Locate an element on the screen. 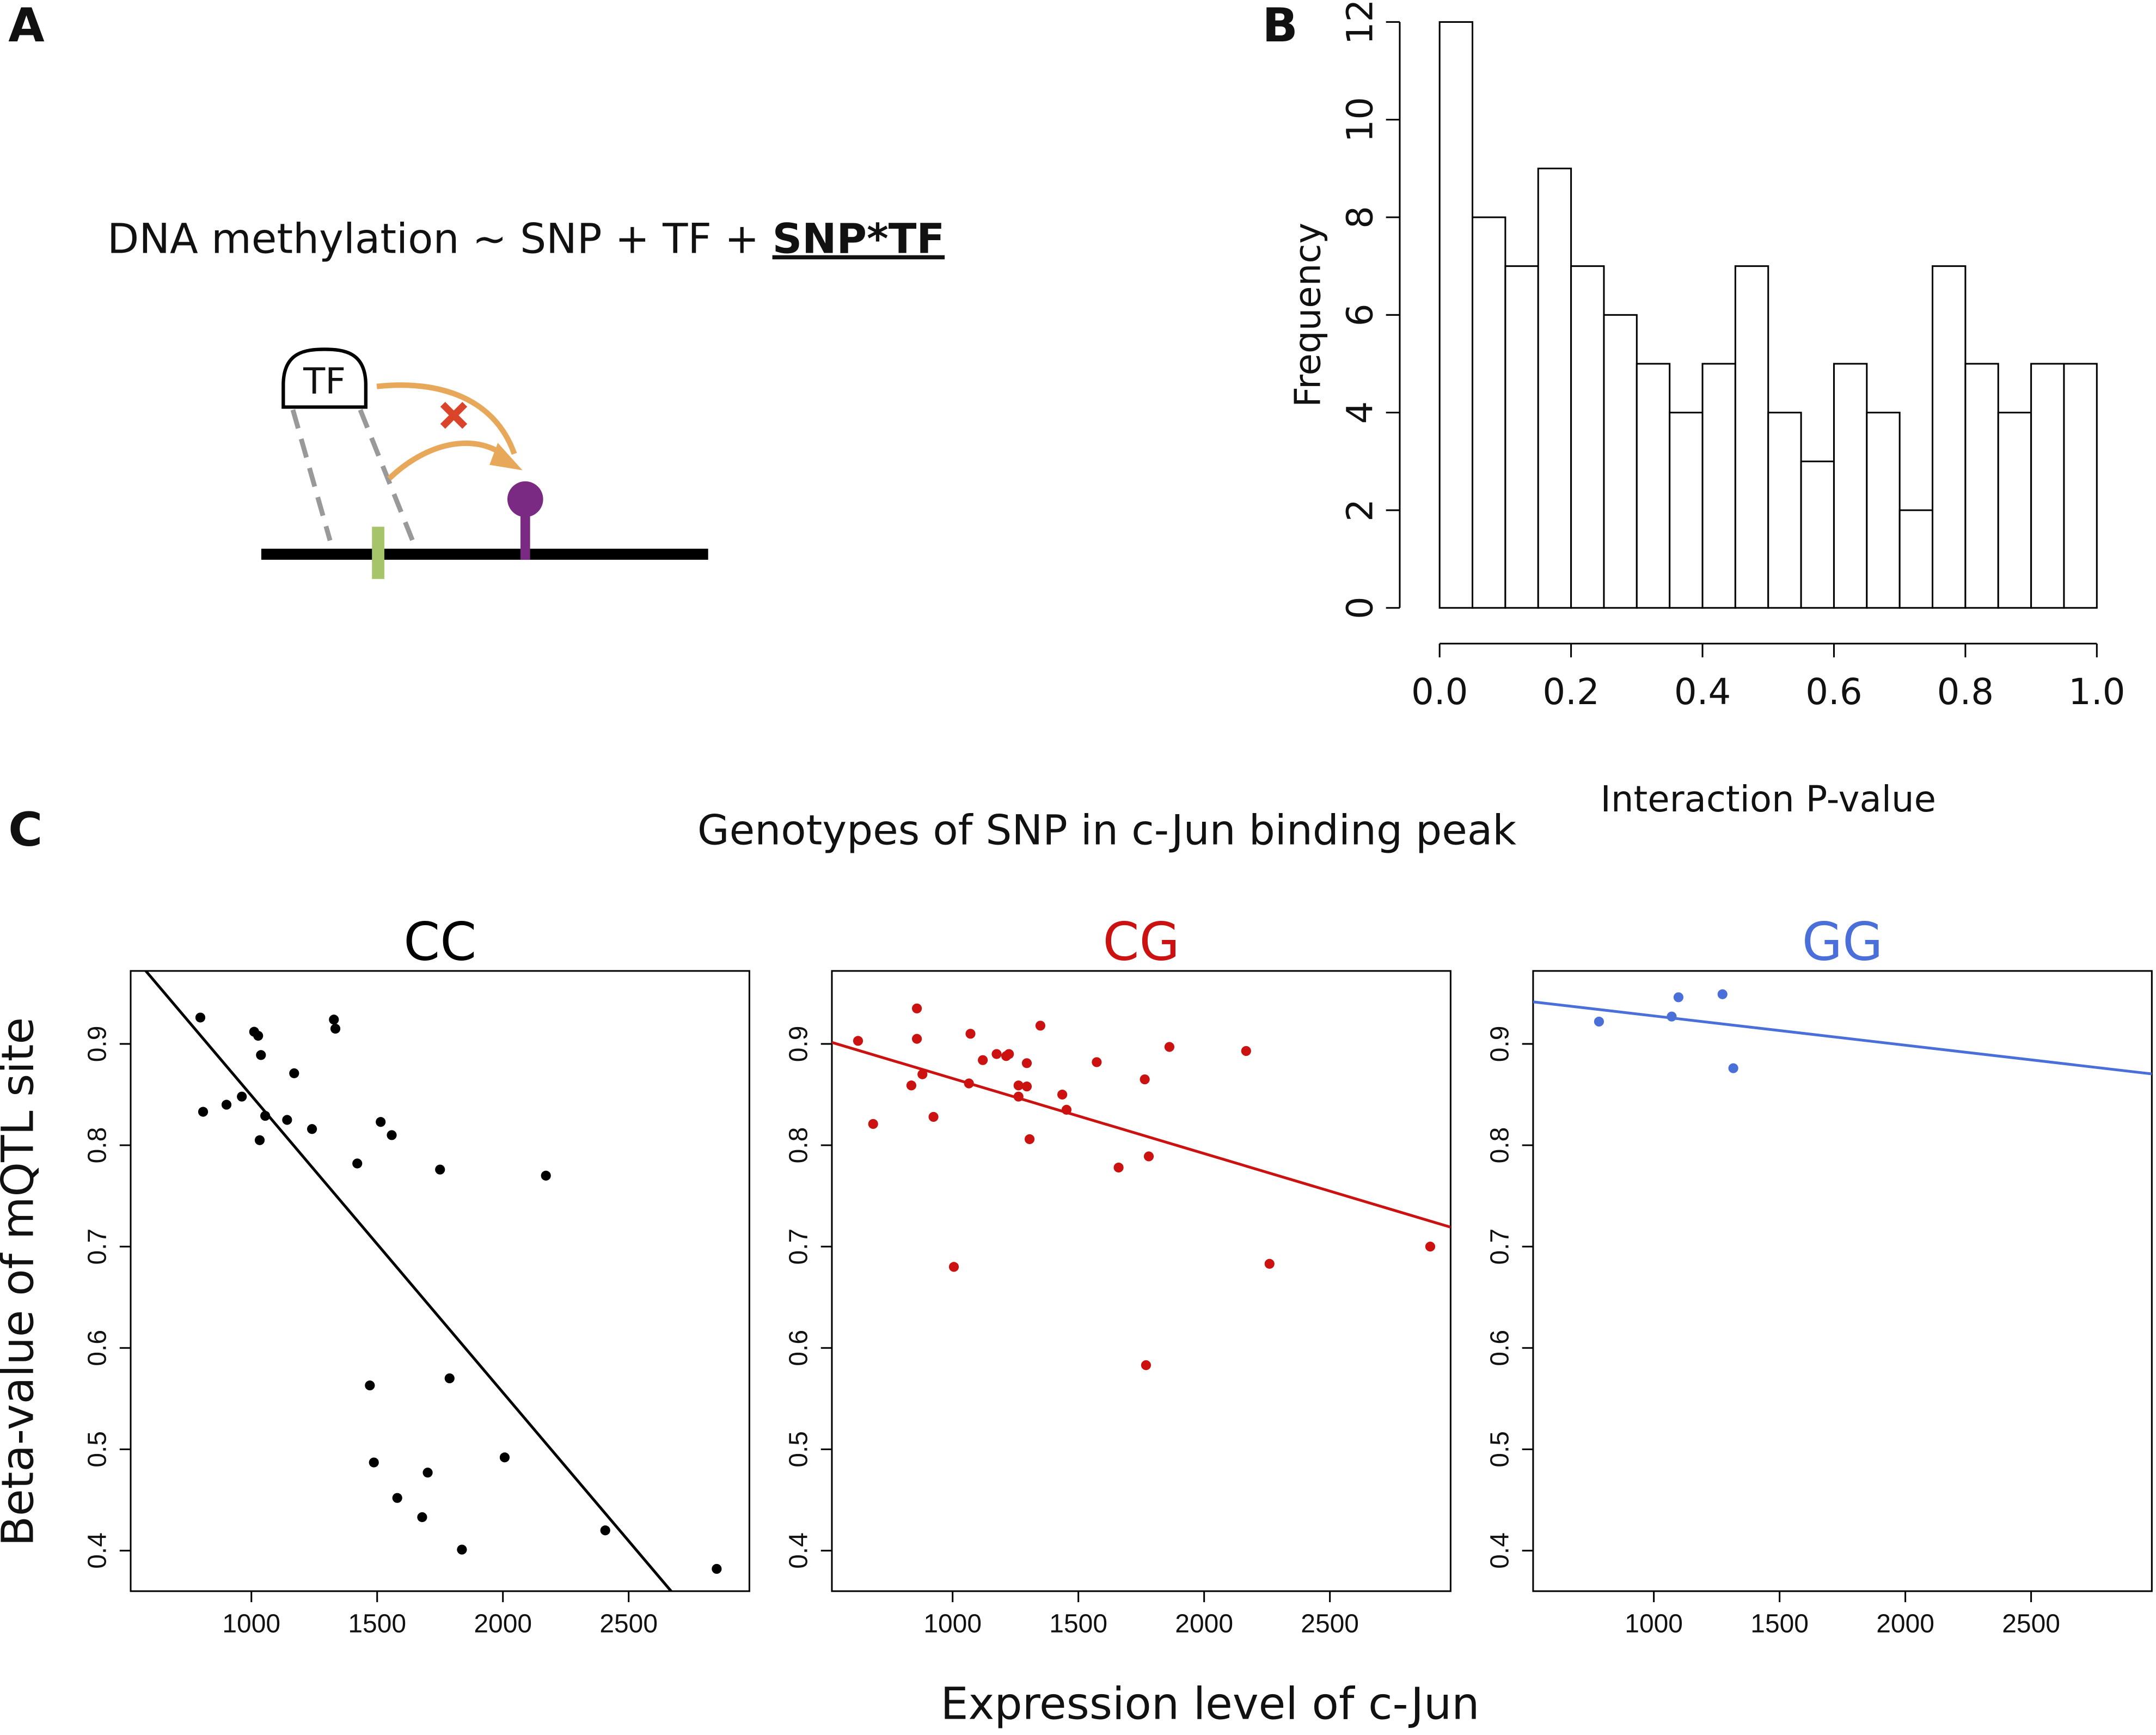  y-axis-label: Frequency is located at coordinates (1307, 315).